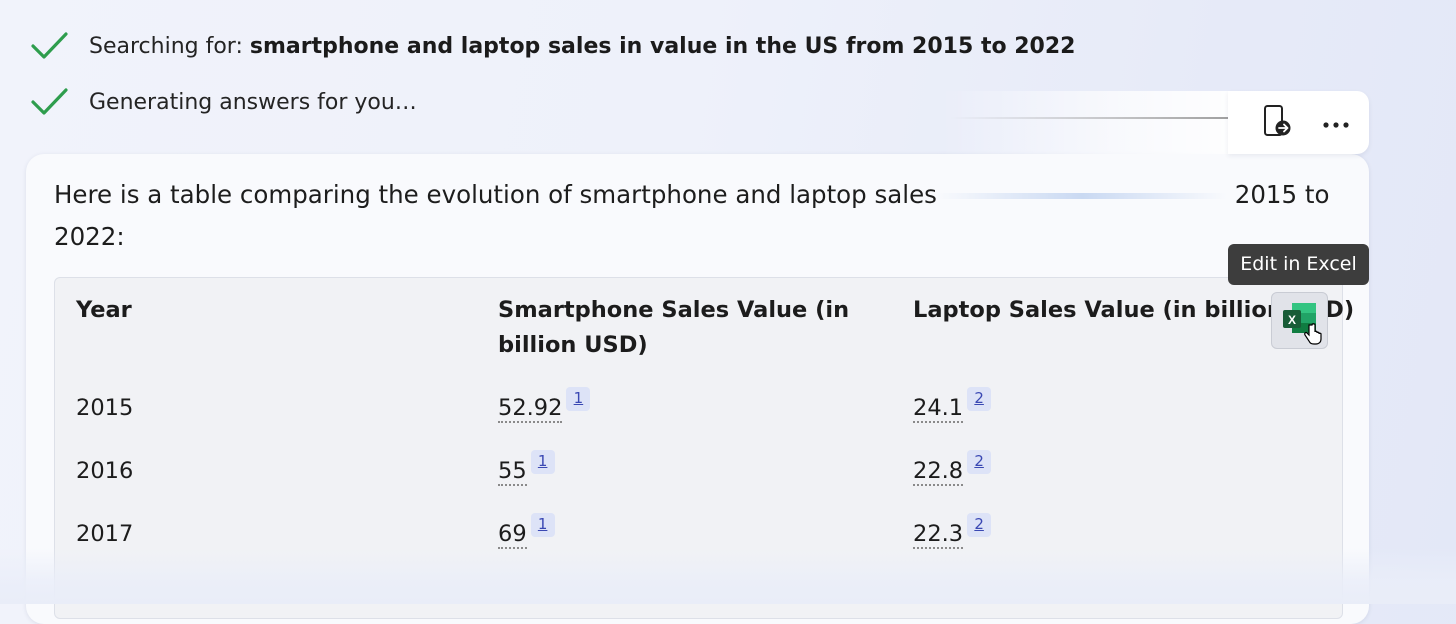  What do you see at coordinates (674, 327) in the screenshot?
I see `header-smartphone: Smartphone Sales Value (in billion USD)` at bounding box center [674, 327].